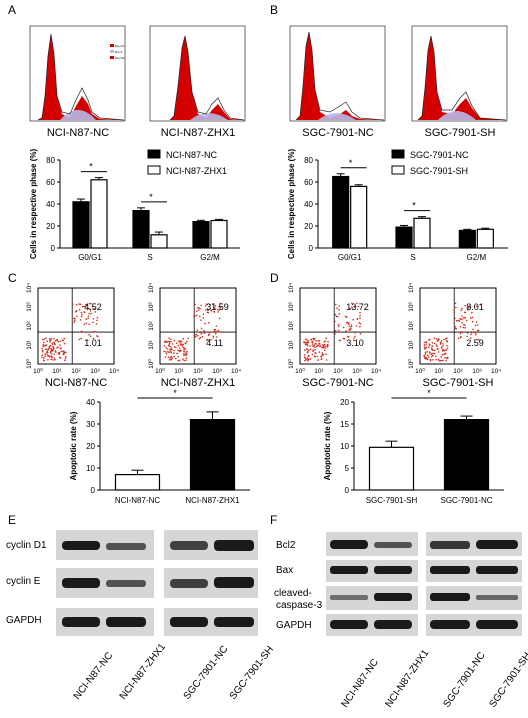 This screenshot has width=528, height=718. What do you see at coordinates (12, 520) in the screenshot?
I see `panel-label-e: E` at bounding box center [12, 520].